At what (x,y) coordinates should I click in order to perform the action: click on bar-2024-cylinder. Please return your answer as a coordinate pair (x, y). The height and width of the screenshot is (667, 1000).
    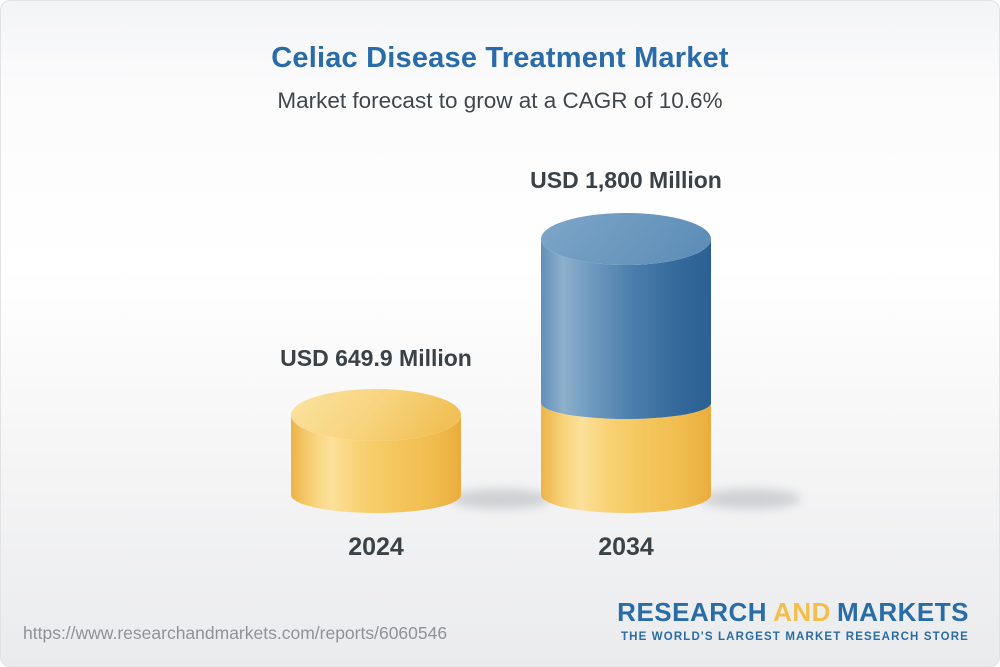
    Looking at the image, I should click on (376, 451).